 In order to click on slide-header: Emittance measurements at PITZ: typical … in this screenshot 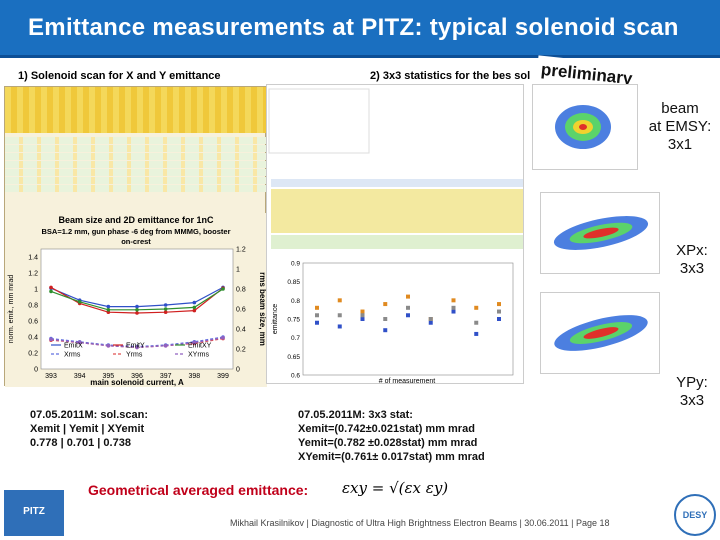, I will do `click(360, 29)`.